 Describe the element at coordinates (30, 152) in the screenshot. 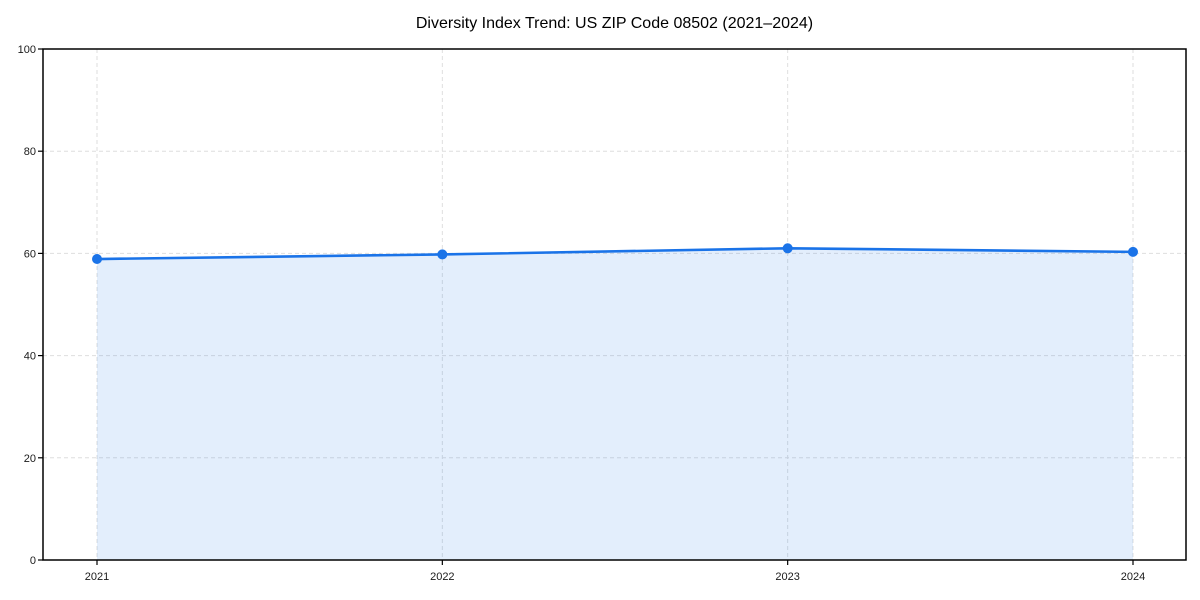

I see `y-axis-tick-label: 80` at that location.